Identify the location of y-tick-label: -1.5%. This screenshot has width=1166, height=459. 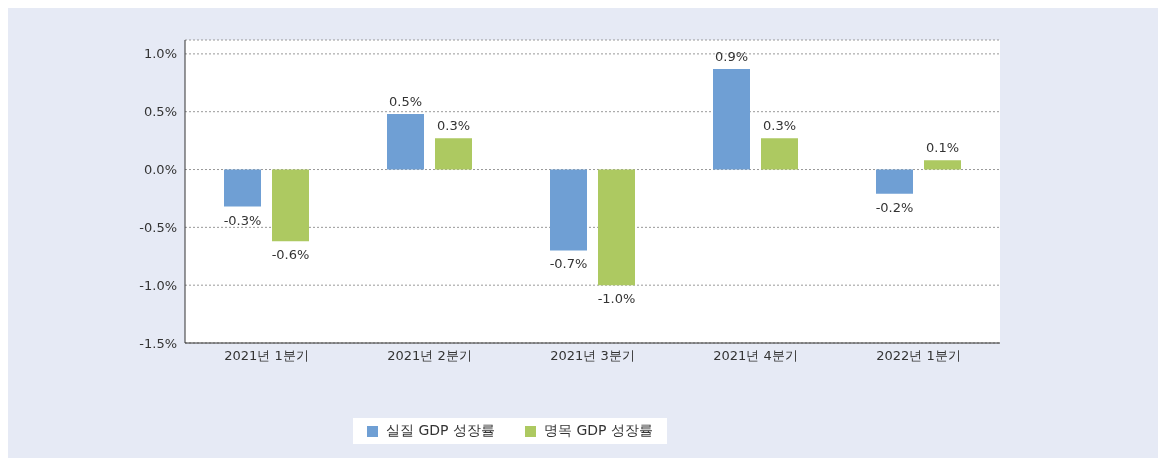
(158, 343).